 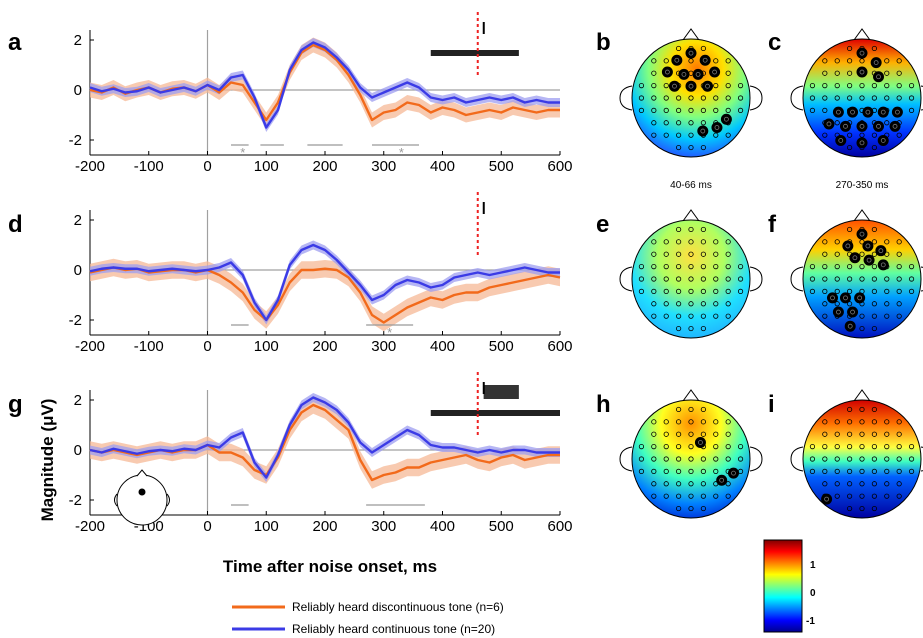 I want to click on y-tick-label: 2, so click(x=78, y=40).